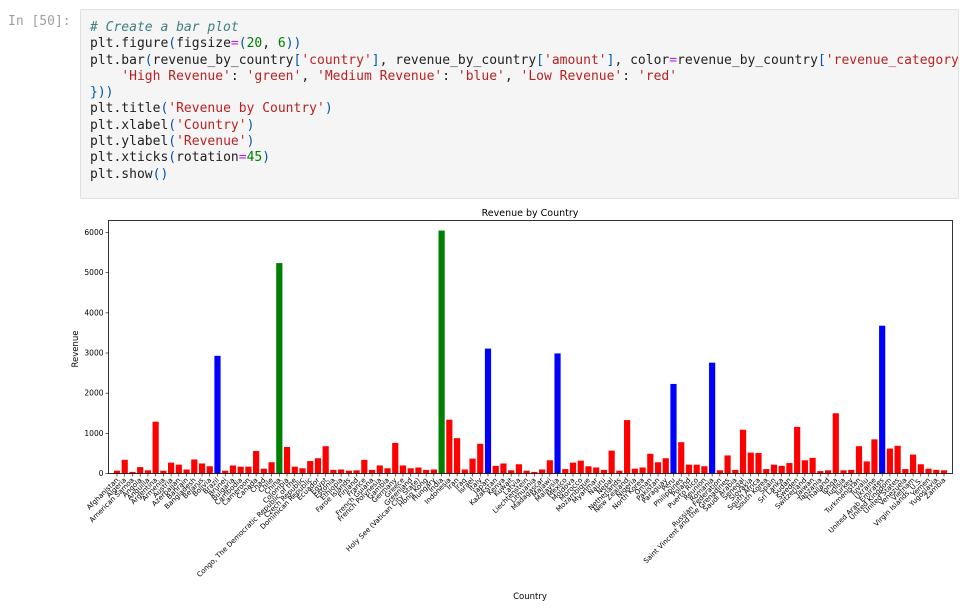  I want to click on y-axis-label: Revenue, so click(76, 348).